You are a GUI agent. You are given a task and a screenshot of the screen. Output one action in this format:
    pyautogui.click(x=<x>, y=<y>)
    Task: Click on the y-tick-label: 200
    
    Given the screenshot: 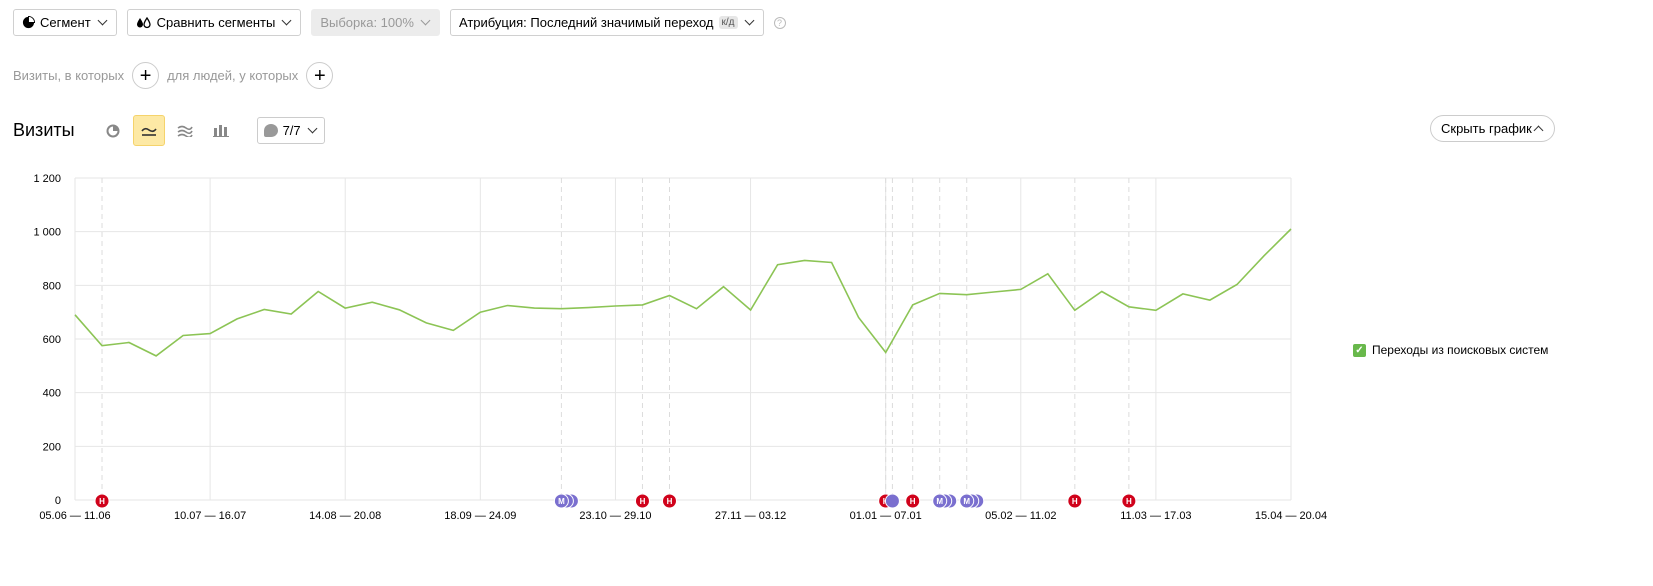 What is the action you would take?
    pyautogui.click(x=52, y=447)
    